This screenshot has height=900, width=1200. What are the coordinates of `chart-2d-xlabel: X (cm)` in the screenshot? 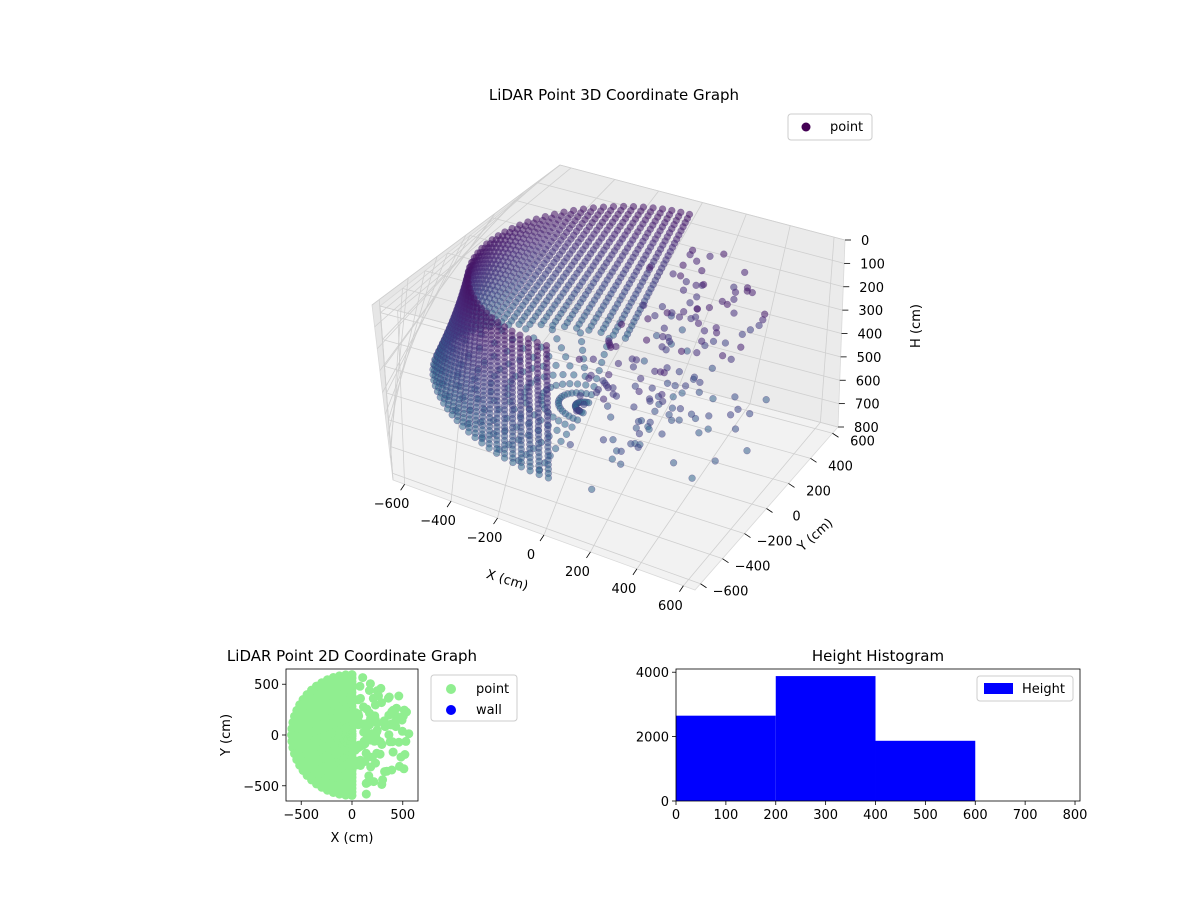 It's located at (352, 838).